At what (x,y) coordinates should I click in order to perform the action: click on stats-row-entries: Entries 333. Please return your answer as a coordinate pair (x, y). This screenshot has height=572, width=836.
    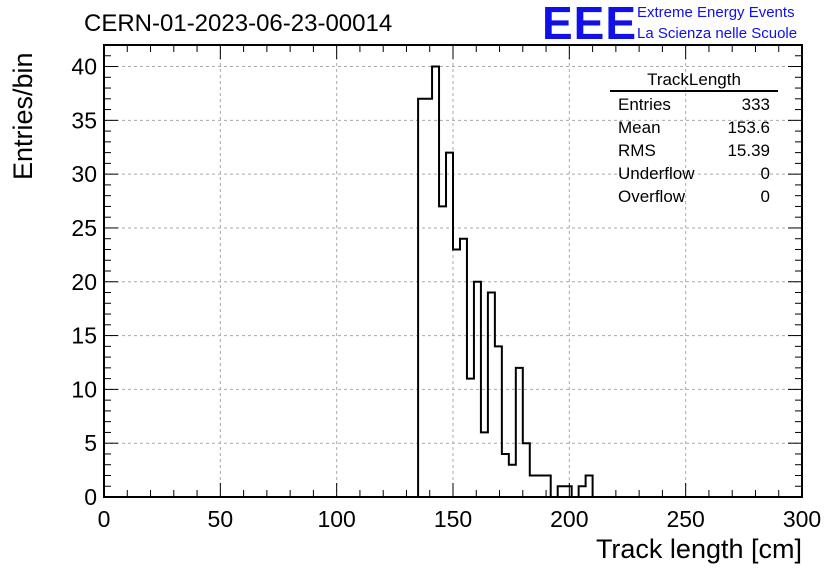
    Looking at the image, I should click on (694, 105).